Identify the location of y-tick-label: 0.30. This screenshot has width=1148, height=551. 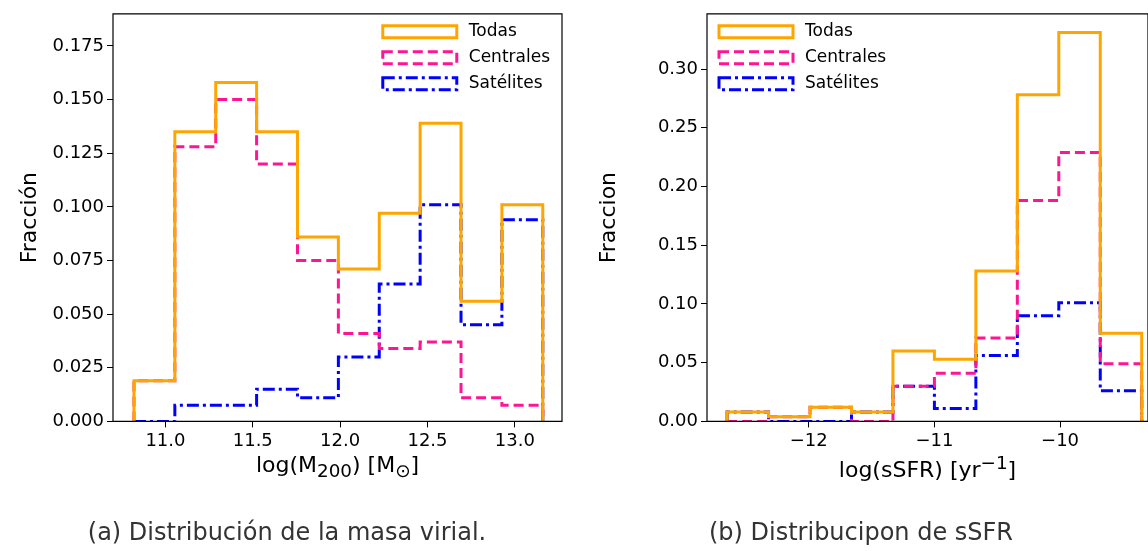
(677, 67).